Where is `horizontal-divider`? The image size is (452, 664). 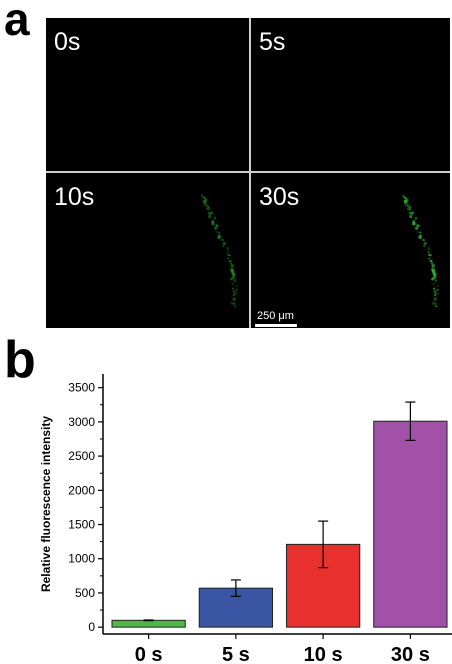 horizontal-divider is located at coordinates (248, 172).